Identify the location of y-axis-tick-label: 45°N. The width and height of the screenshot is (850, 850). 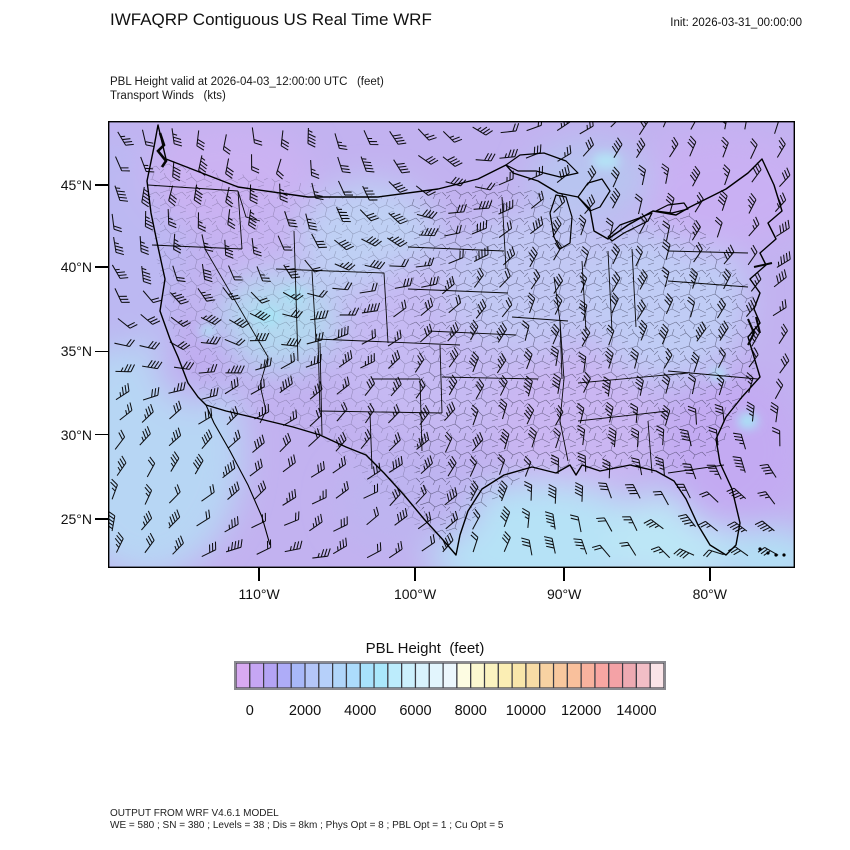
(76, 184).